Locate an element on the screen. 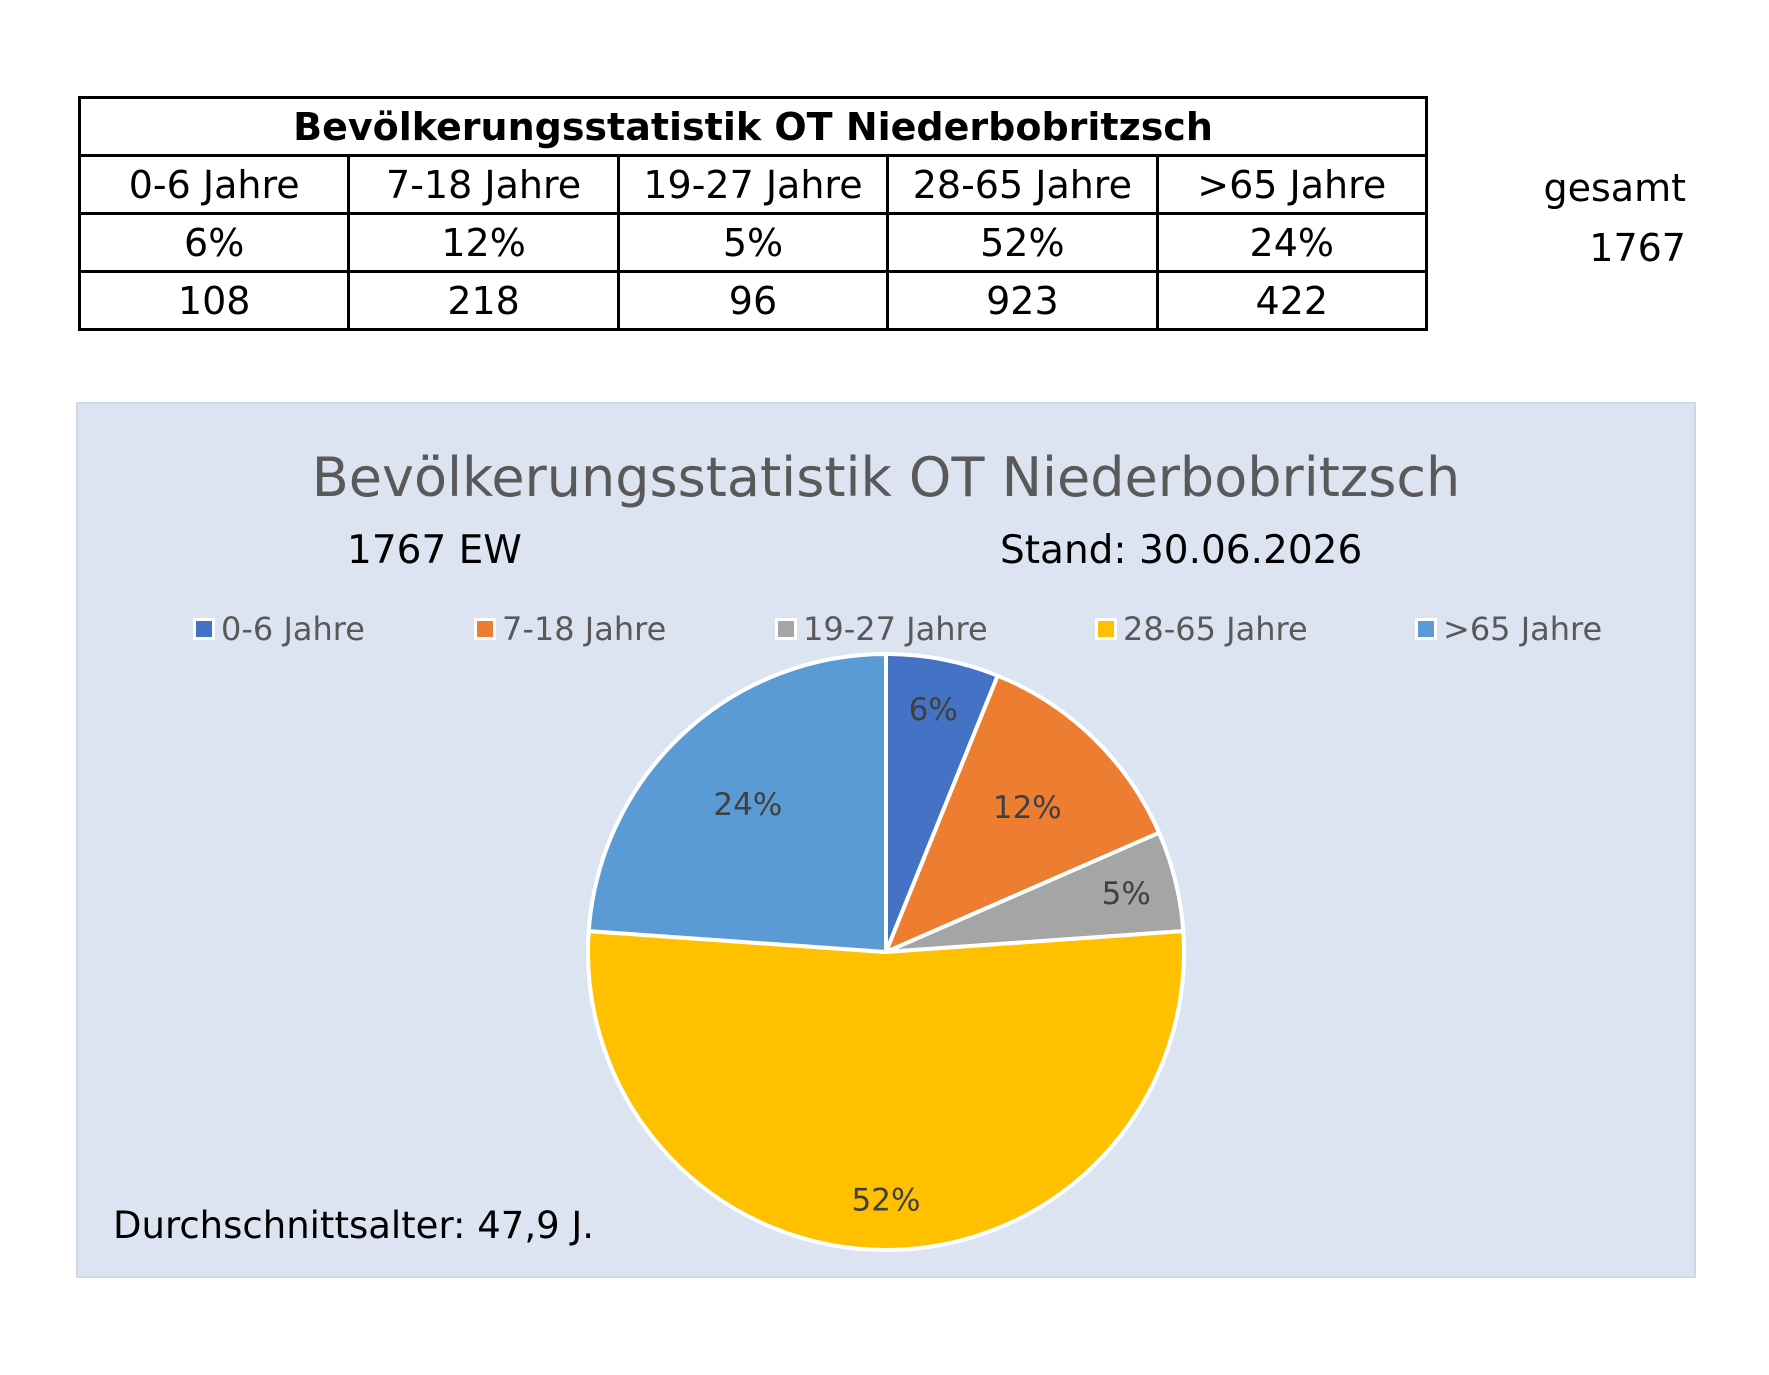  total-label: gesamt is located at coordinates (1615, 188).